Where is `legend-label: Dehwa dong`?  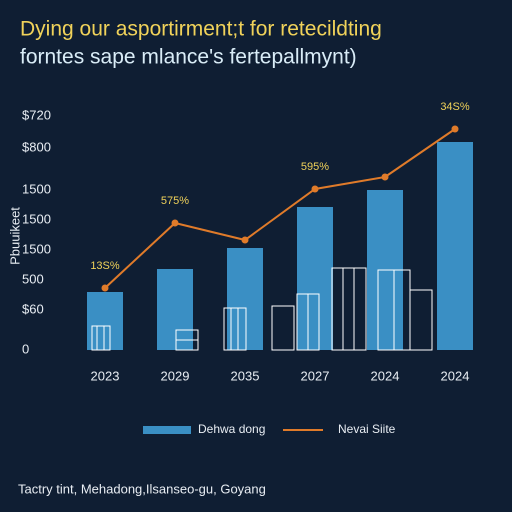 legend-label: Dehwa dong is located at coordinates (231, 429).